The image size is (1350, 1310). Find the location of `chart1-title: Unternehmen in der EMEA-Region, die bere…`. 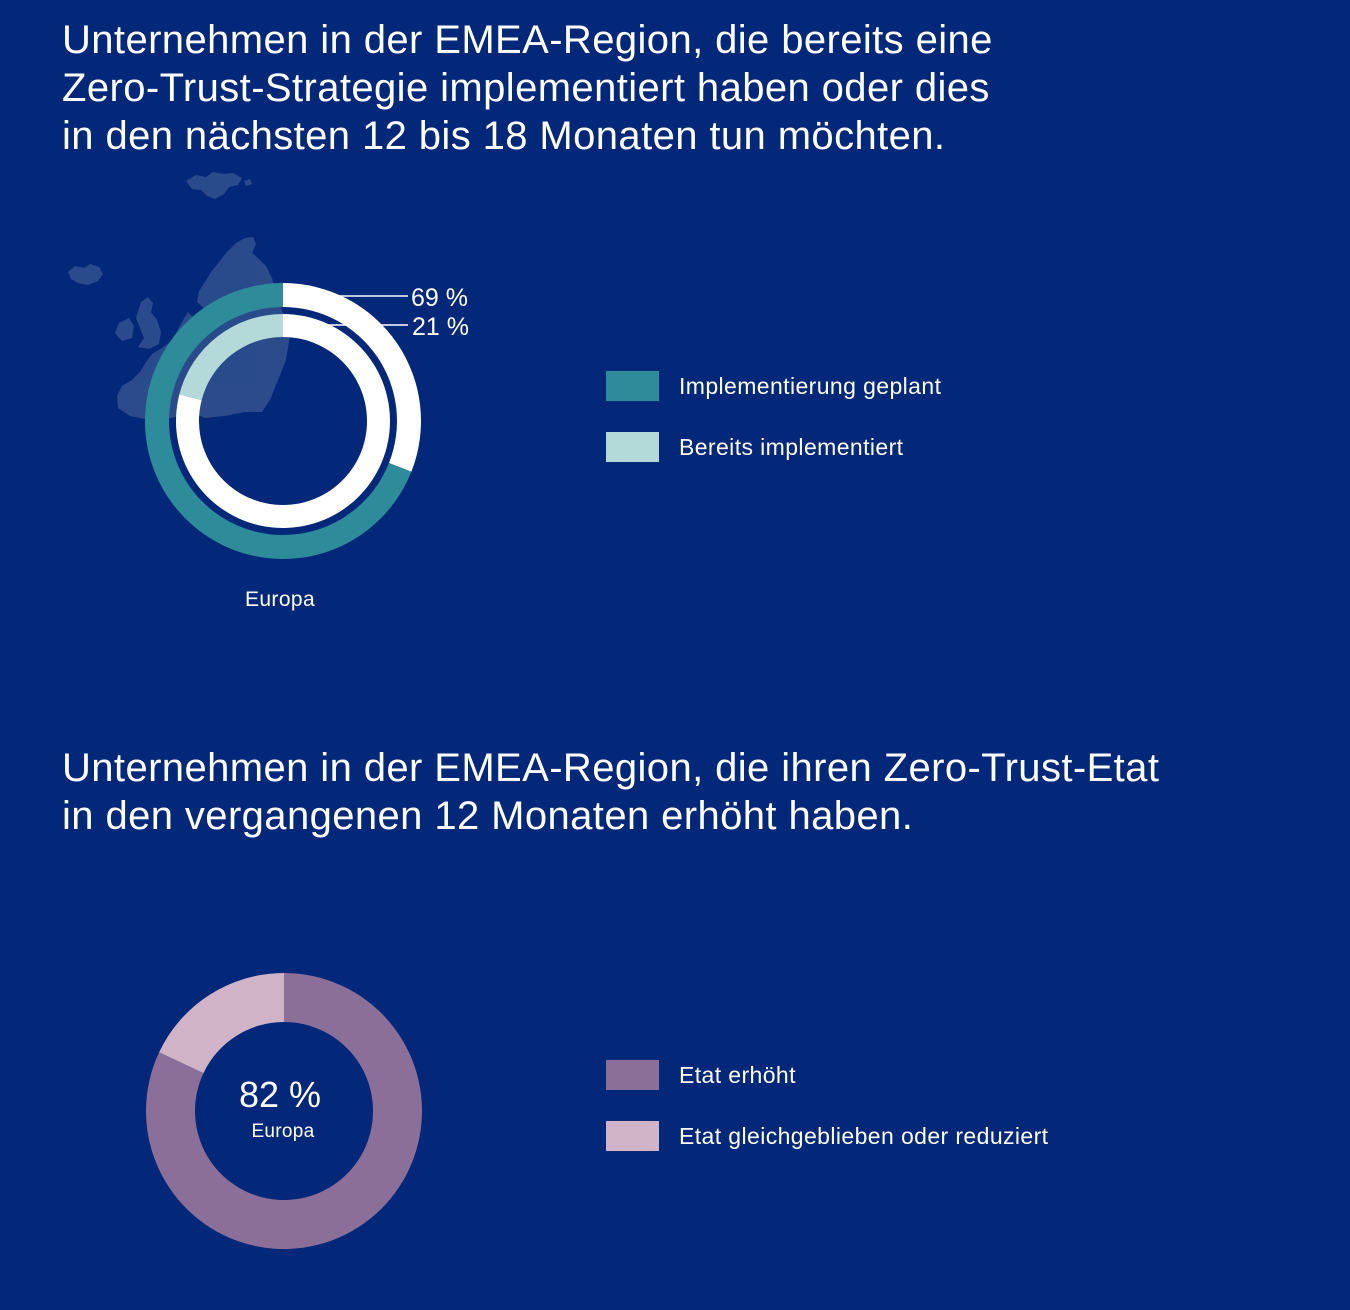

chart1-title: Unternehmen in der EMEA-Region, die bere… is located at coordinates (527, 88).